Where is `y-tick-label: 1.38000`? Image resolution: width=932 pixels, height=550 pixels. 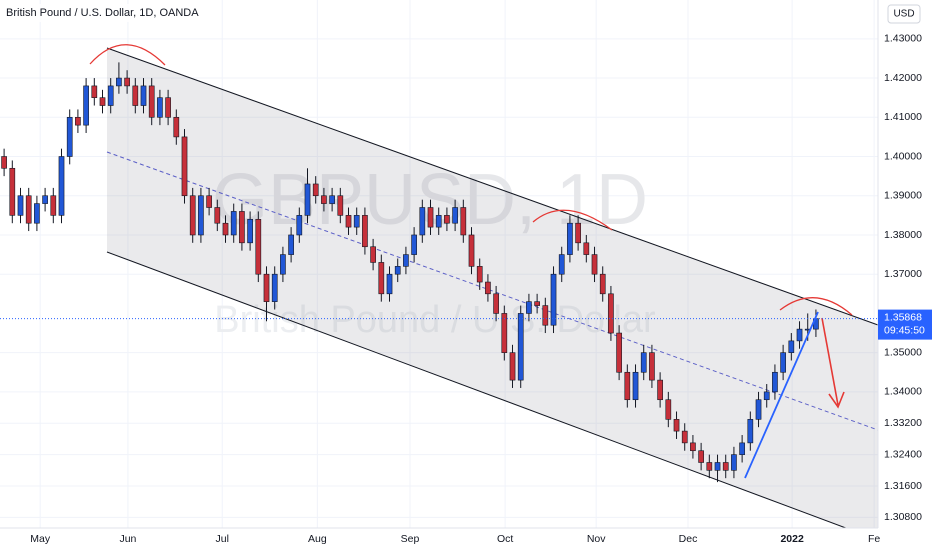 y-tick-label: 1.38000 is located at coordinates (903, 235).